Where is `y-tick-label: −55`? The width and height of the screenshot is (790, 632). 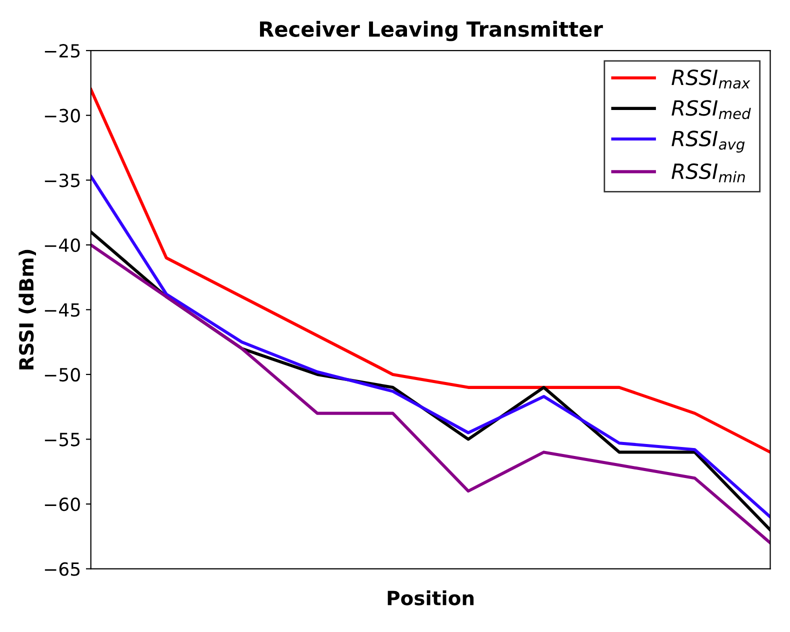 y-tick-label: −55 is located at coordinates (62, 439).